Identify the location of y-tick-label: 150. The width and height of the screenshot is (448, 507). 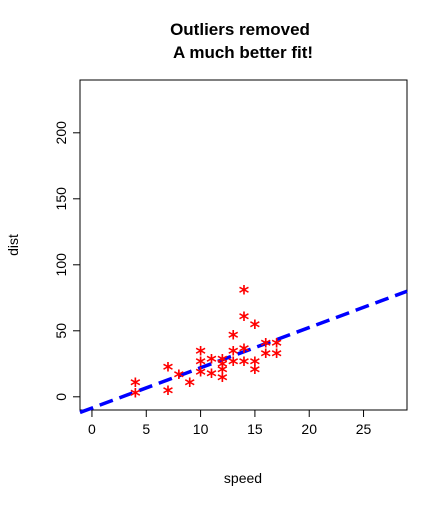
(61, 199).